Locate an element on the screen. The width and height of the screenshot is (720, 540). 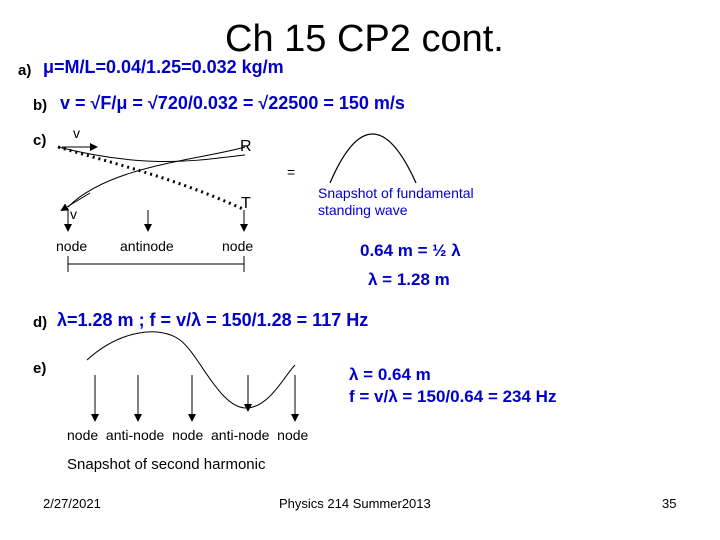
fundamental-caption-line2: standing wave is located at coordinates (363, 210).